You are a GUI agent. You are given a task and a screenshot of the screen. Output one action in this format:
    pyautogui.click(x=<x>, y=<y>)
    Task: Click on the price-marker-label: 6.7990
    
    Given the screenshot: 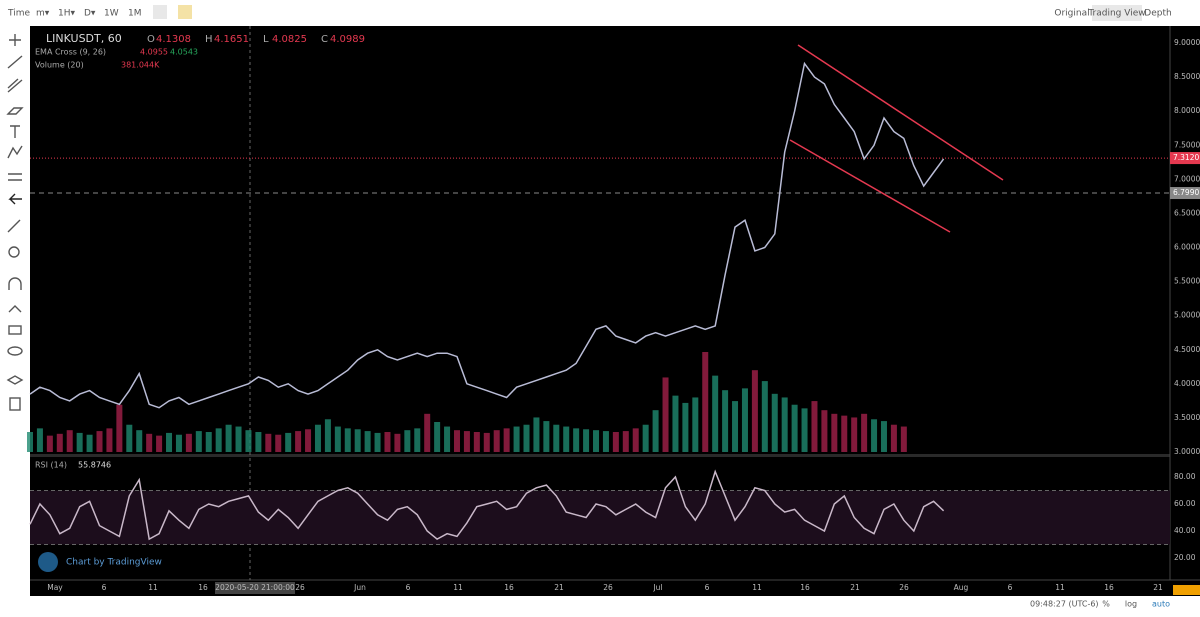 What is the action you would take?
    pyautogui.click(x=1186, y=192)
    